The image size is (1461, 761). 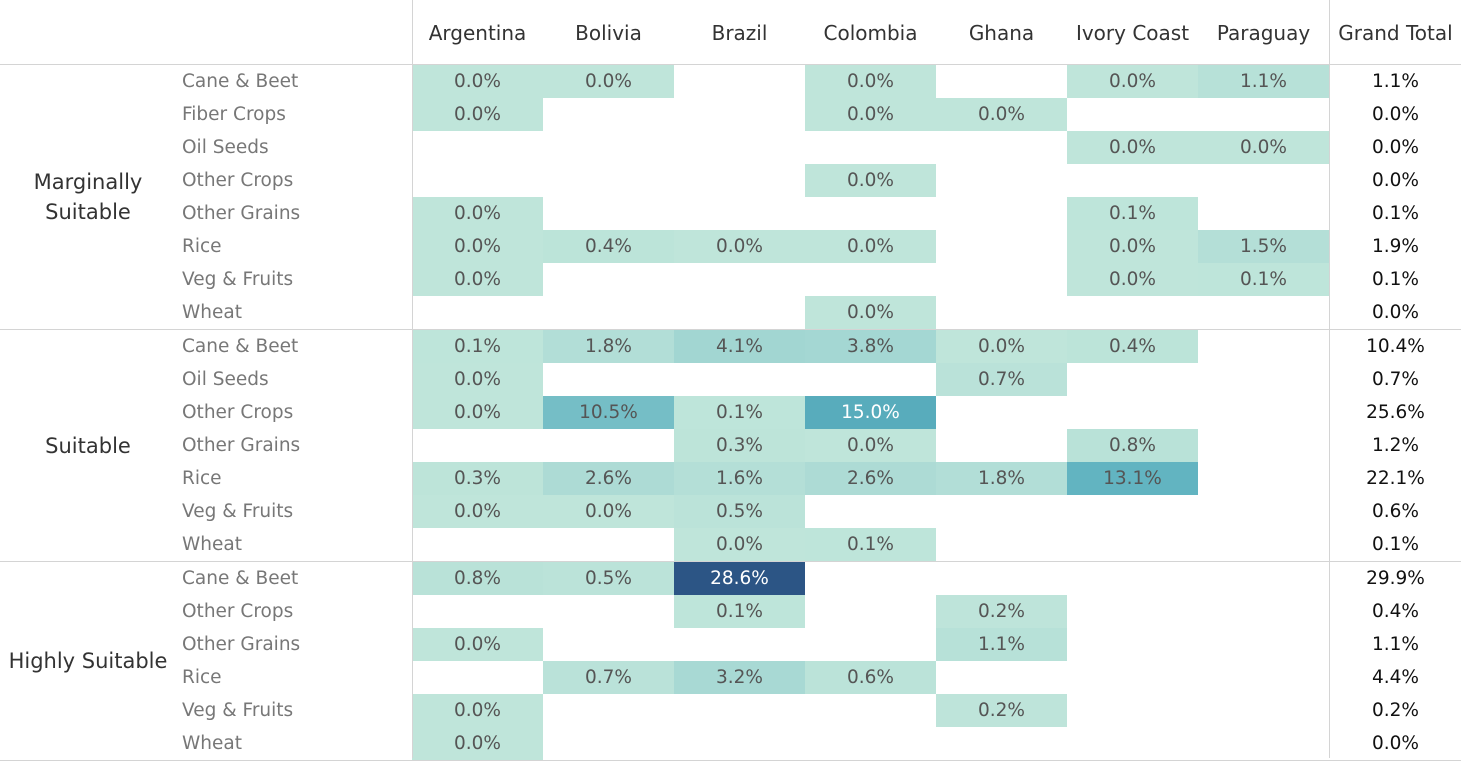 I want to click on column-header-bolivia: Bolivia, so click(x=608, y=33).